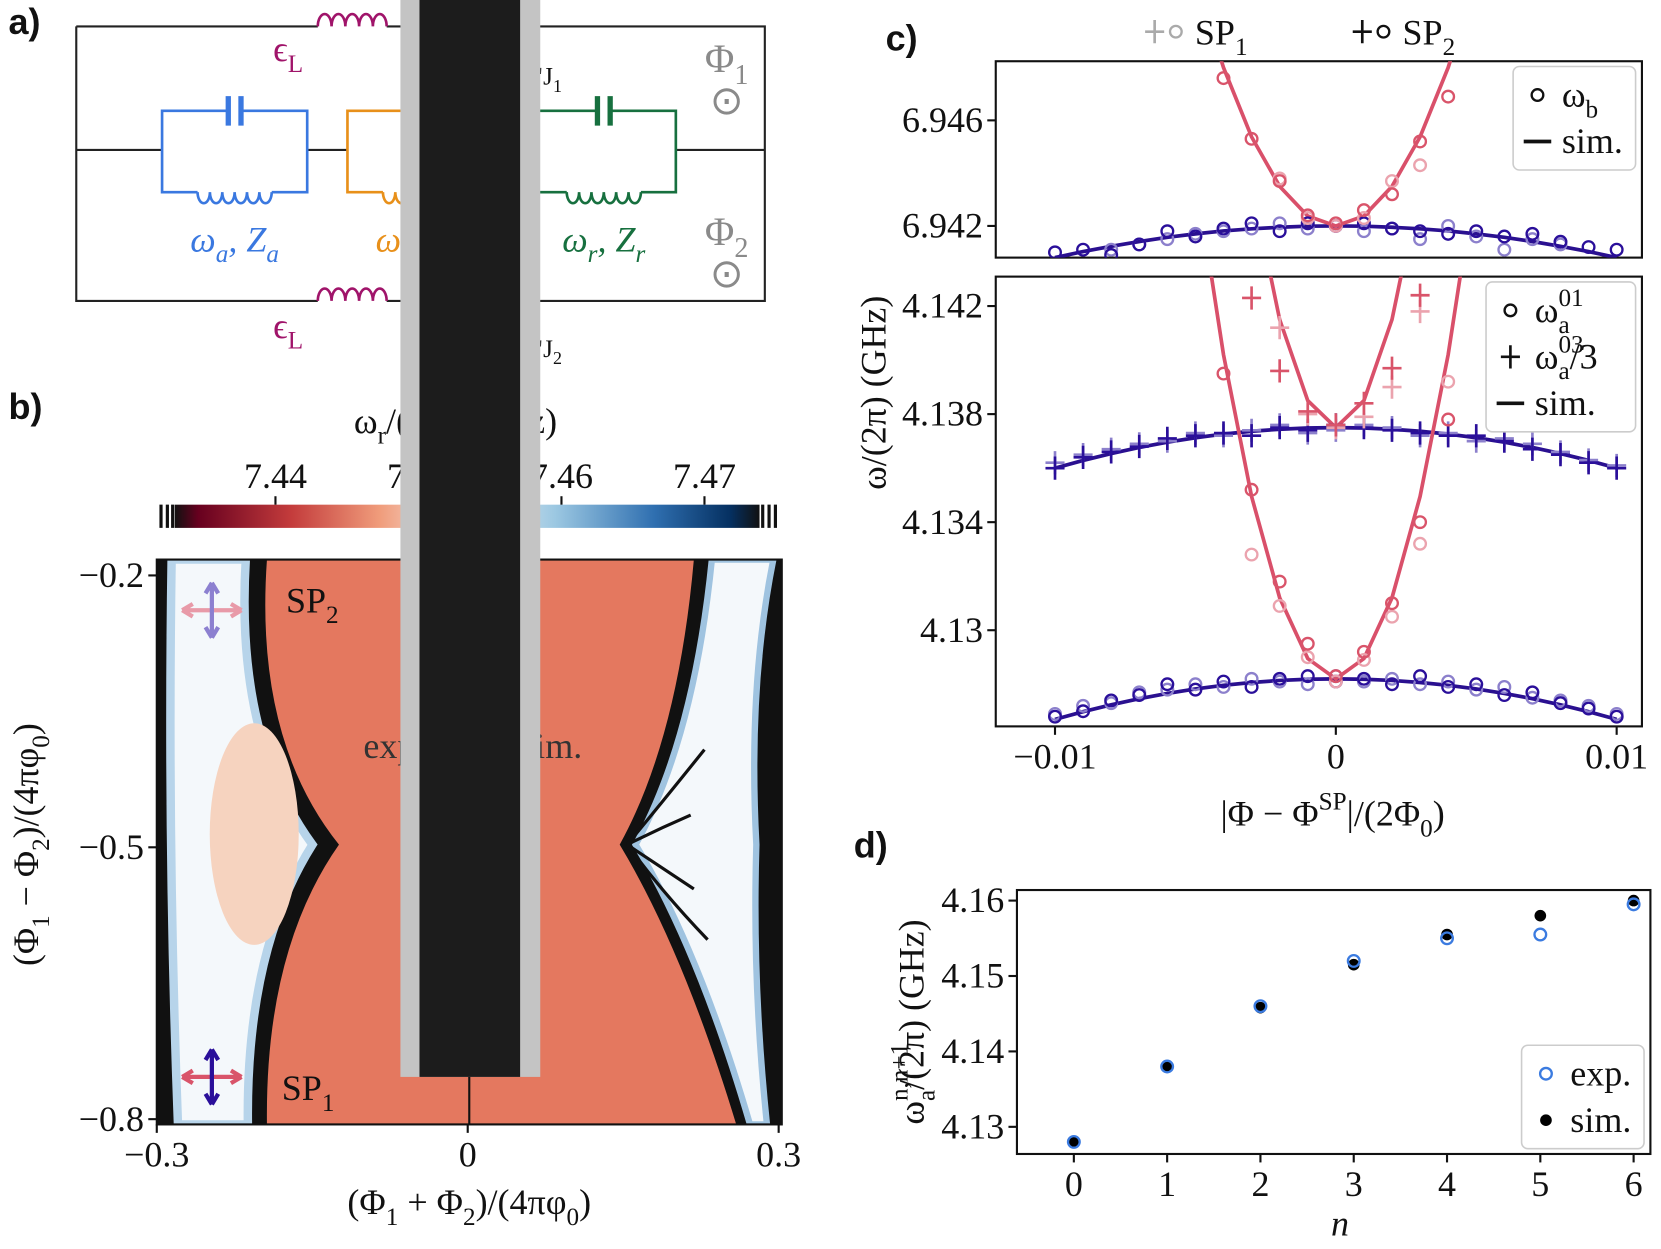  What do you see at coordinates (212, 1077) in the screenshot?
I see `arrow` at bounding box center [212, 1077].